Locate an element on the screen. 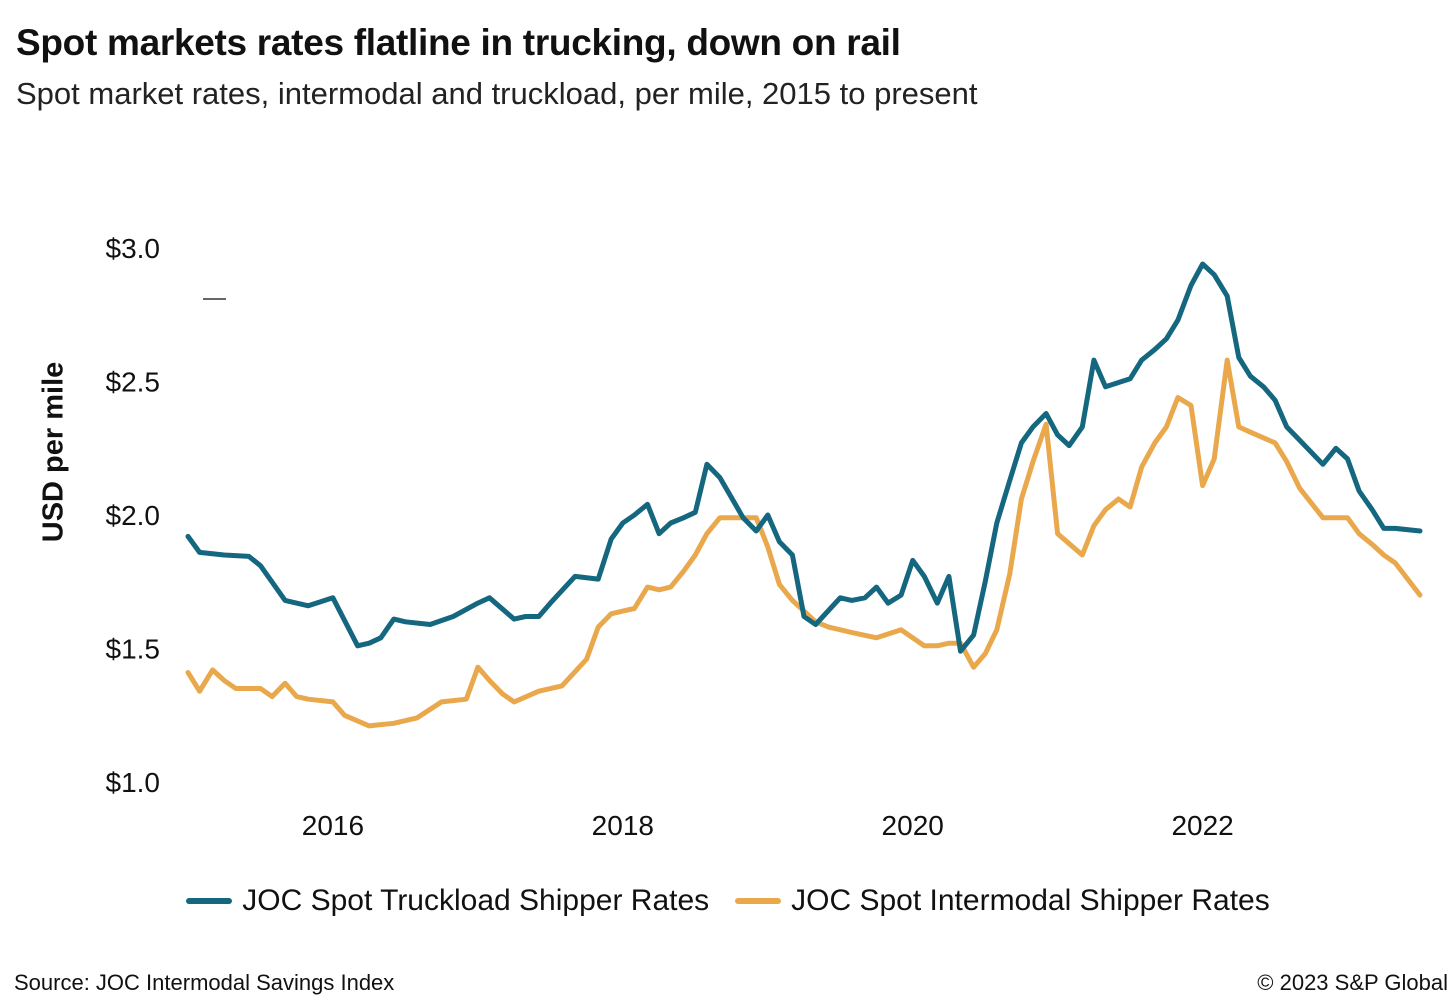 The image size is (1456, 1005). y-tick-label: $1.5 is located at coordinates (133, 649).